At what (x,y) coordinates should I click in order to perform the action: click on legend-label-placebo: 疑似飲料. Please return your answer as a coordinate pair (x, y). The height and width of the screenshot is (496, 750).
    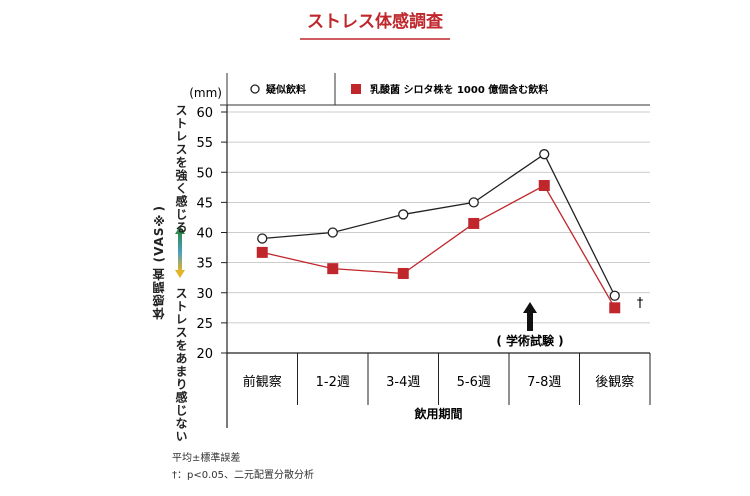
    Looking at the image, I should click on (286, 89).